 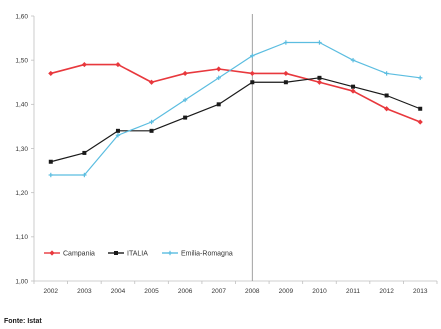 I want to click on x-tick-label: 2007, so click(x=218, y=291).